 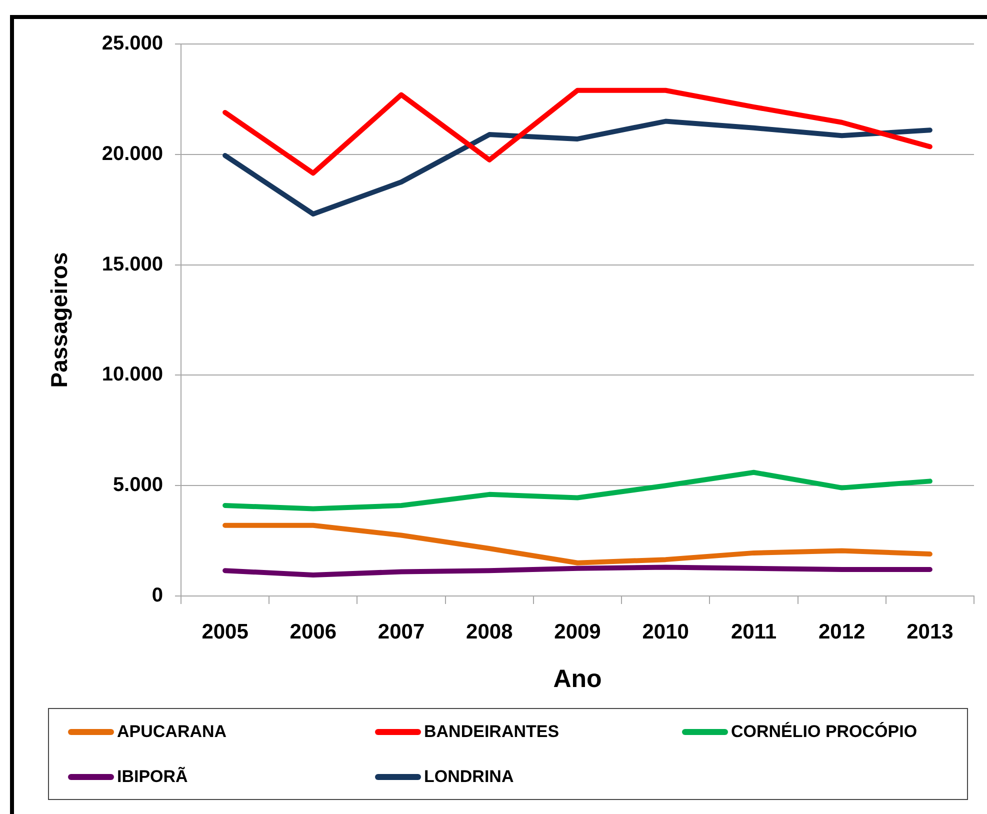 What do you see at coordinates (665, 632) in the screenshot?
I see `x-tick-label: 2010` at bounding box center [665, 632].